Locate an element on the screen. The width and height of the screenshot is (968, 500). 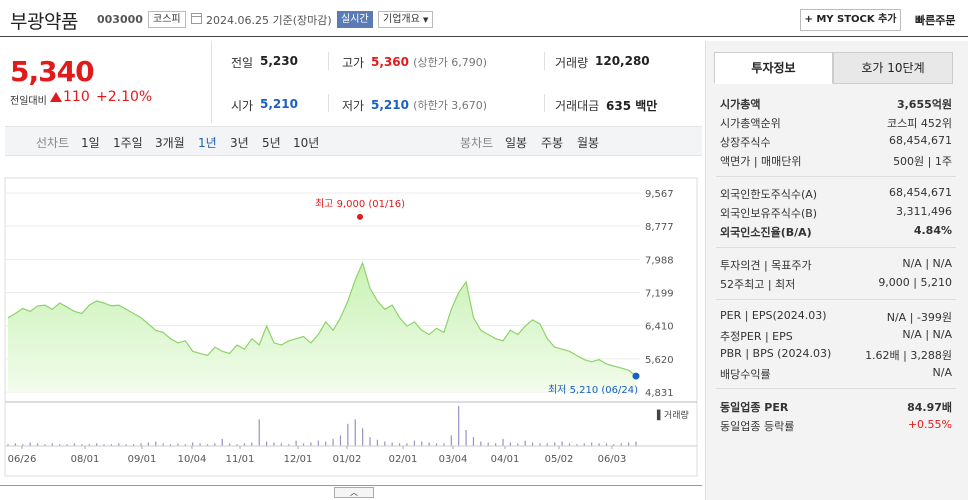
x-tick-label: 03/04 is located at coordinates (453, 459).